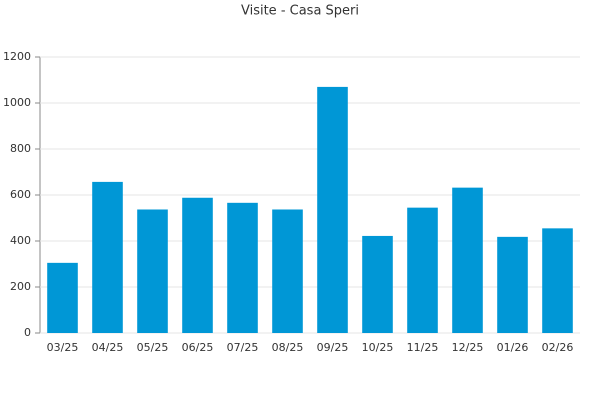  Describe the element at coordinates (288, 347) in the screenshot. I see `x-tick-label: 08/25` at that location.